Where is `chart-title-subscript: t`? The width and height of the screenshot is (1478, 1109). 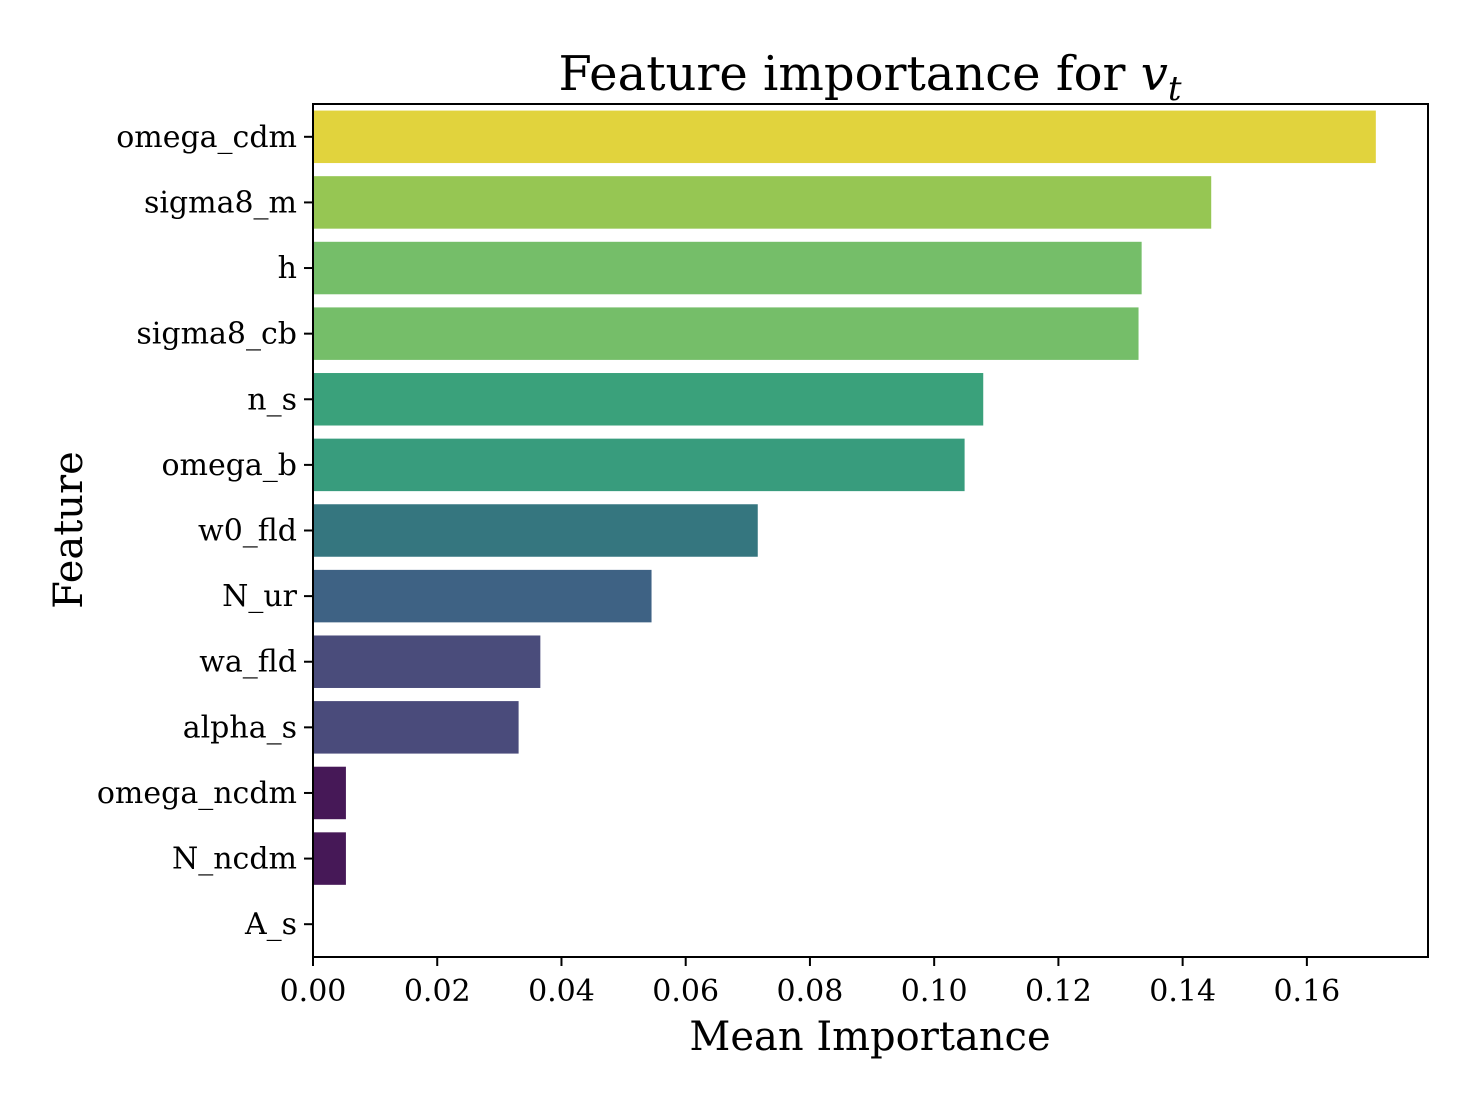
chart-title-subscript: t is located at coordinates (1175, 89).